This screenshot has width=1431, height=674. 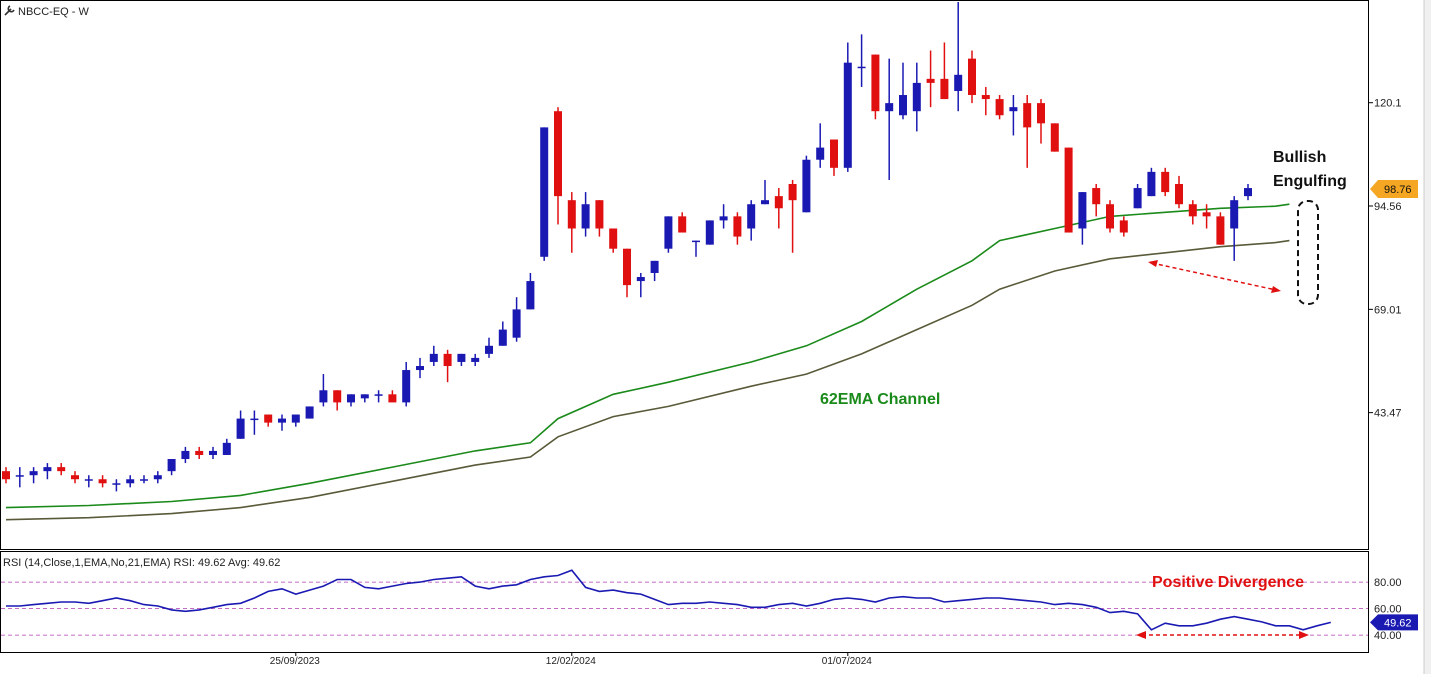 I want to click on rsi-tick-label: 40.00, so click(x=1388, y=636).